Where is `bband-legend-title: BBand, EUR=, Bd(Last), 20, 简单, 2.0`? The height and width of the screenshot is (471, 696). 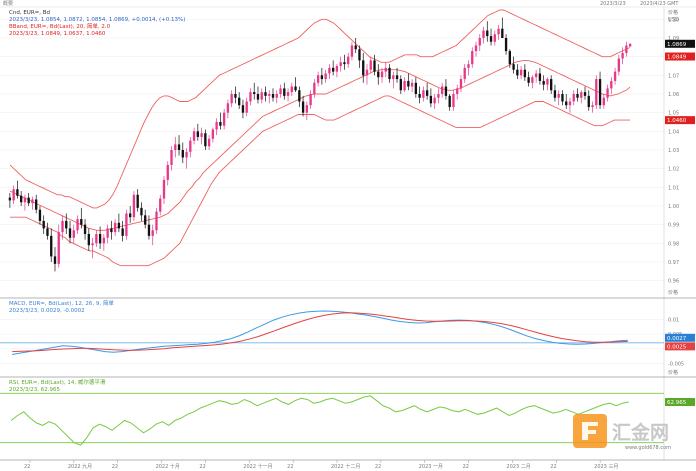
bband-legend-title: BBand, EUR=, Bd(Last), 20, 简单, 2.0 is located at coordinates (60, 26).